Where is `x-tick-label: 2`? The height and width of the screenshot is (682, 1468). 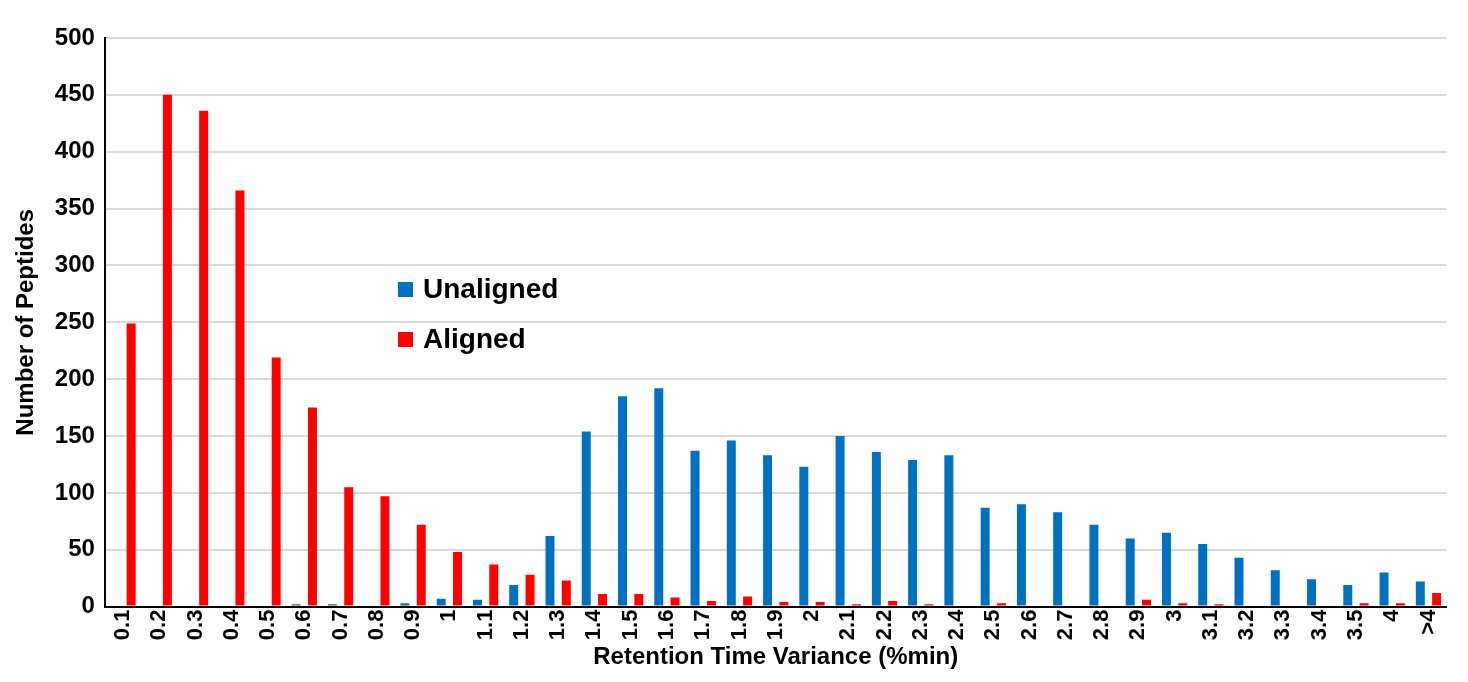
x-tick-label: 2 is located at coordinates (811, 615).